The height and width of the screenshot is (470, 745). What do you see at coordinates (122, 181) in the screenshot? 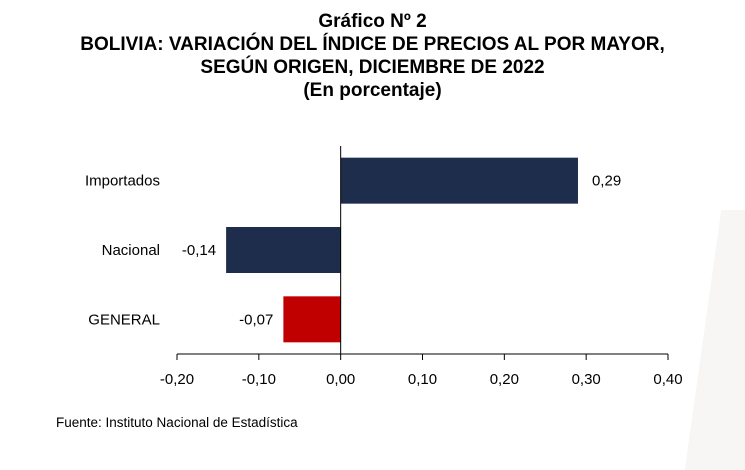
I see `category-label: Importados` at bounding box center [122, 181].